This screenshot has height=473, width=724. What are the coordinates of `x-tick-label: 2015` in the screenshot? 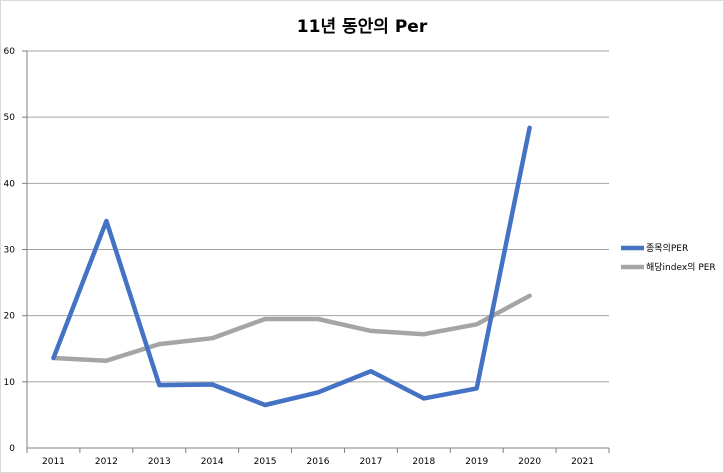 It's located at (265, 462).